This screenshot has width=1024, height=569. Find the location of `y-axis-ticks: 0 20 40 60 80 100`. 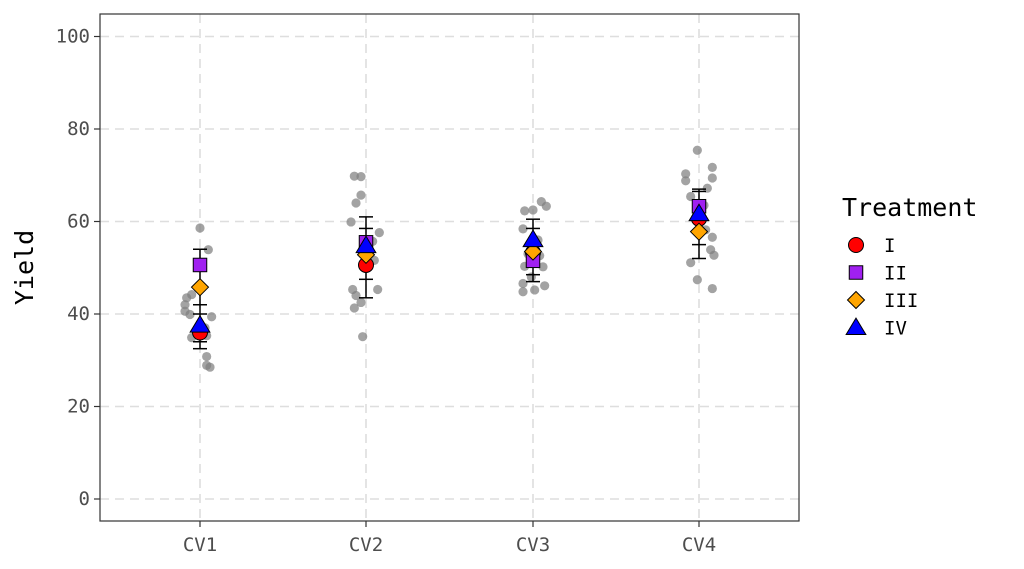

y-axis-ticks: 0 20 40 60 80 100 is located at coordinates (78, 268).